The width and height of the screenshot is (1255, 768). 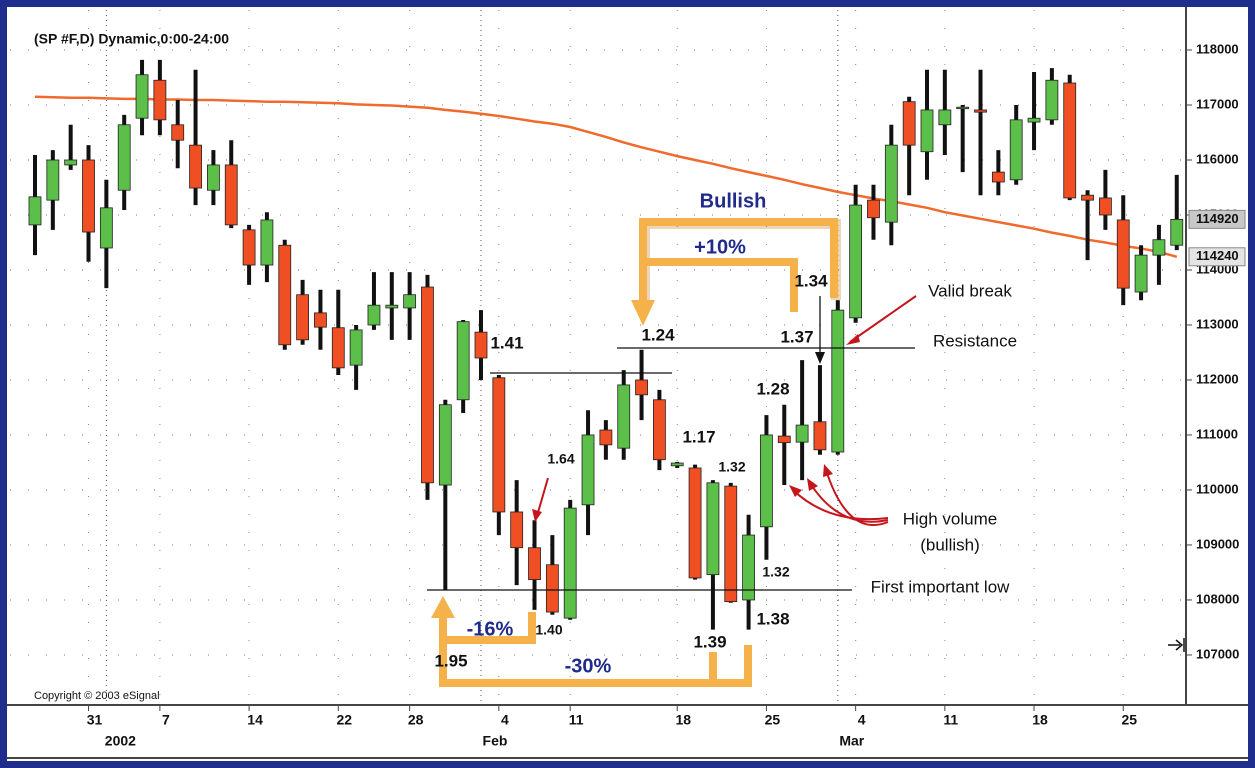 I want to click on annotation: 1.40, so click(x=548, y=630).